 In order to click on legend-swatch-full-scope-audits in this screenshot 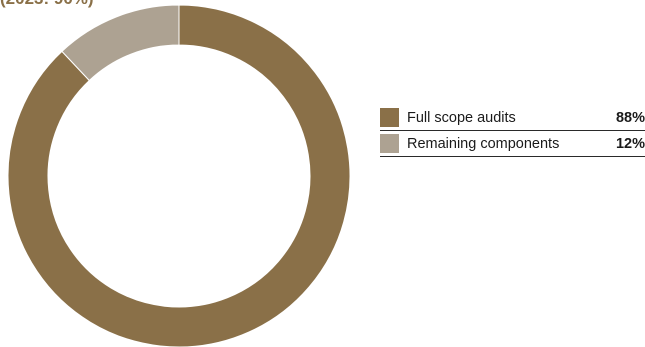, I will do `click(389, 117)`.